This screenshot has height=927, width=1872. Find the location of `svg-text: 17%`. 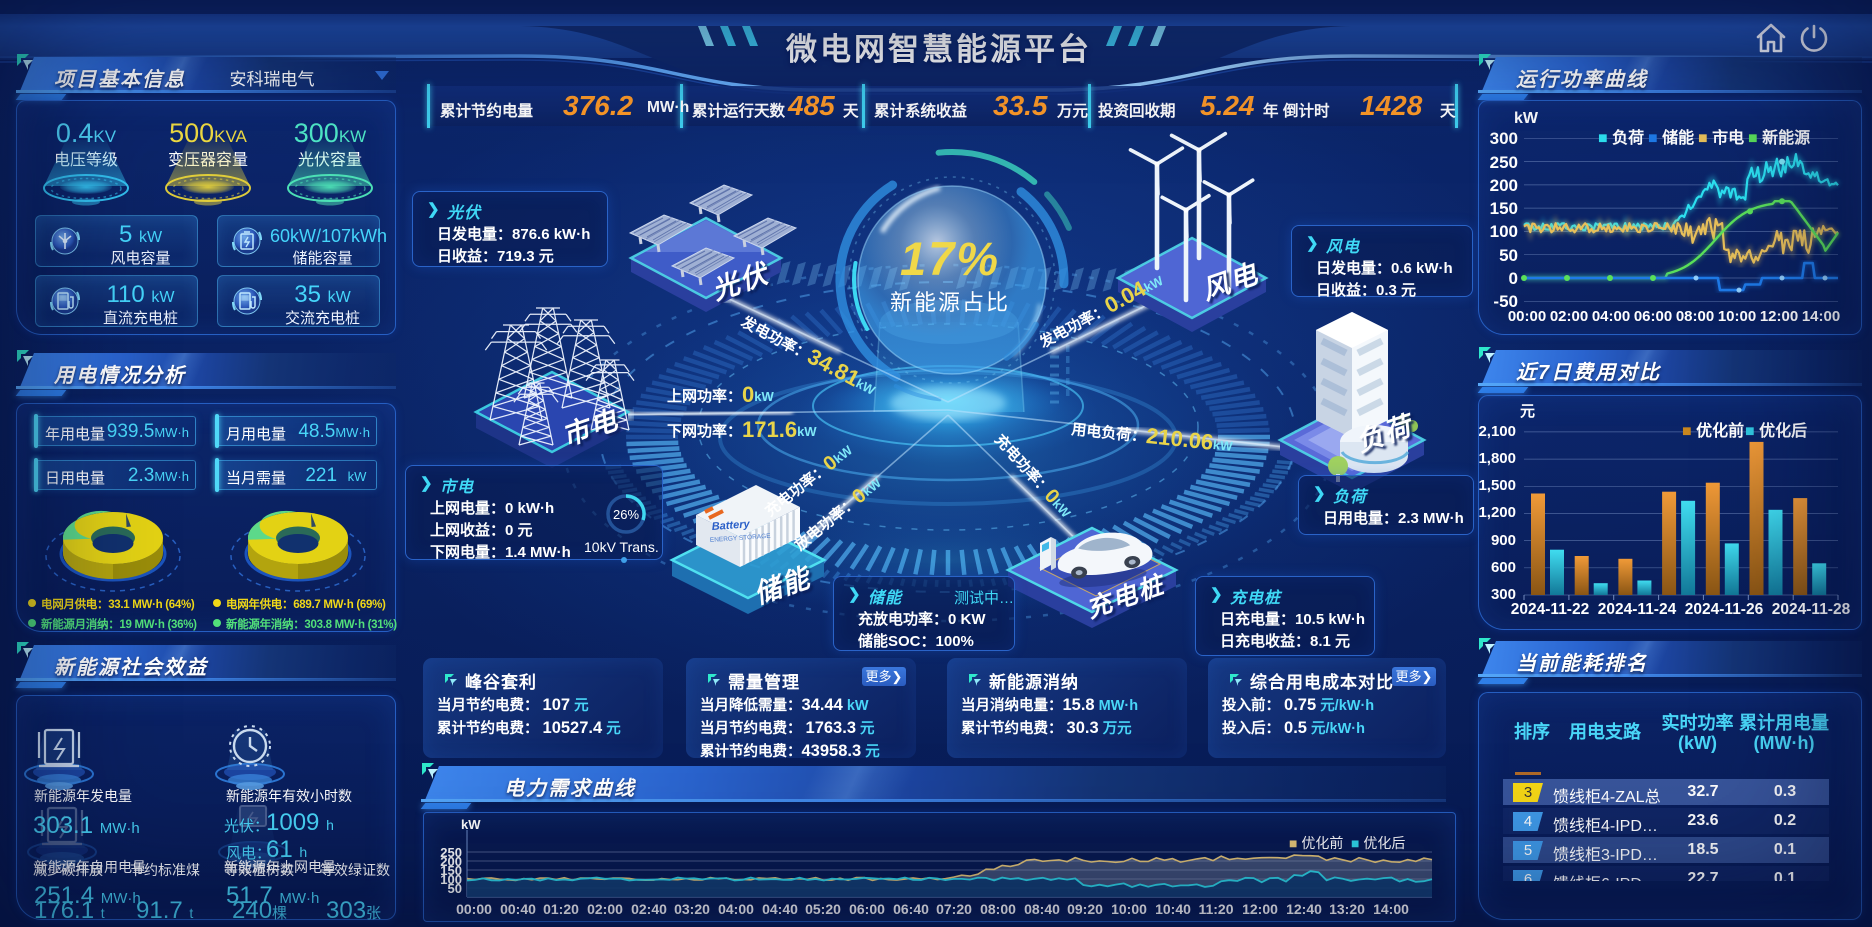

svg-text: 17% is located at coordinates (950, 258).